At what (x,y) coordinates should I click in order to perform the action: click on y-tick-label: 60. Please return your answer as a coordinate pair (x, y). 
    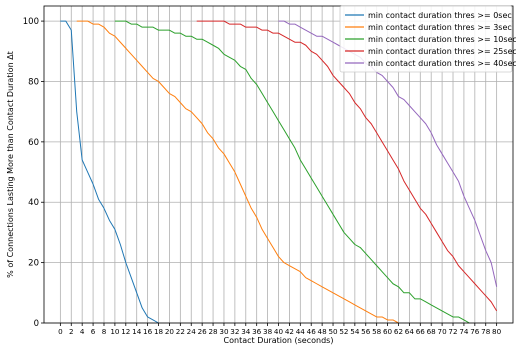
    Looking at the image, I should click on (33, 143).